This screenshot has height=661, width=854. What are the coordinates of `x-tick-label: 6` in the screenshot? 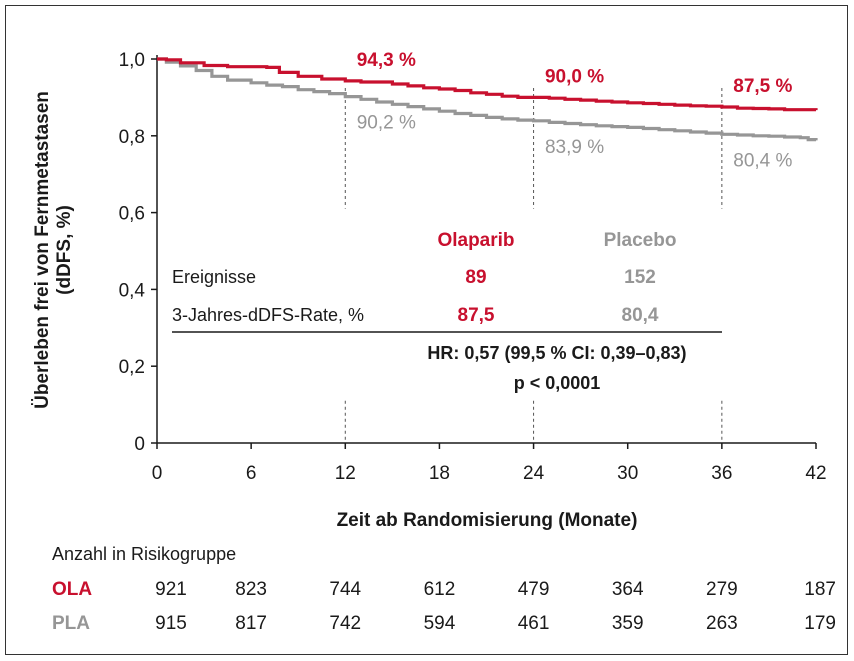 It's located at (251, 473).